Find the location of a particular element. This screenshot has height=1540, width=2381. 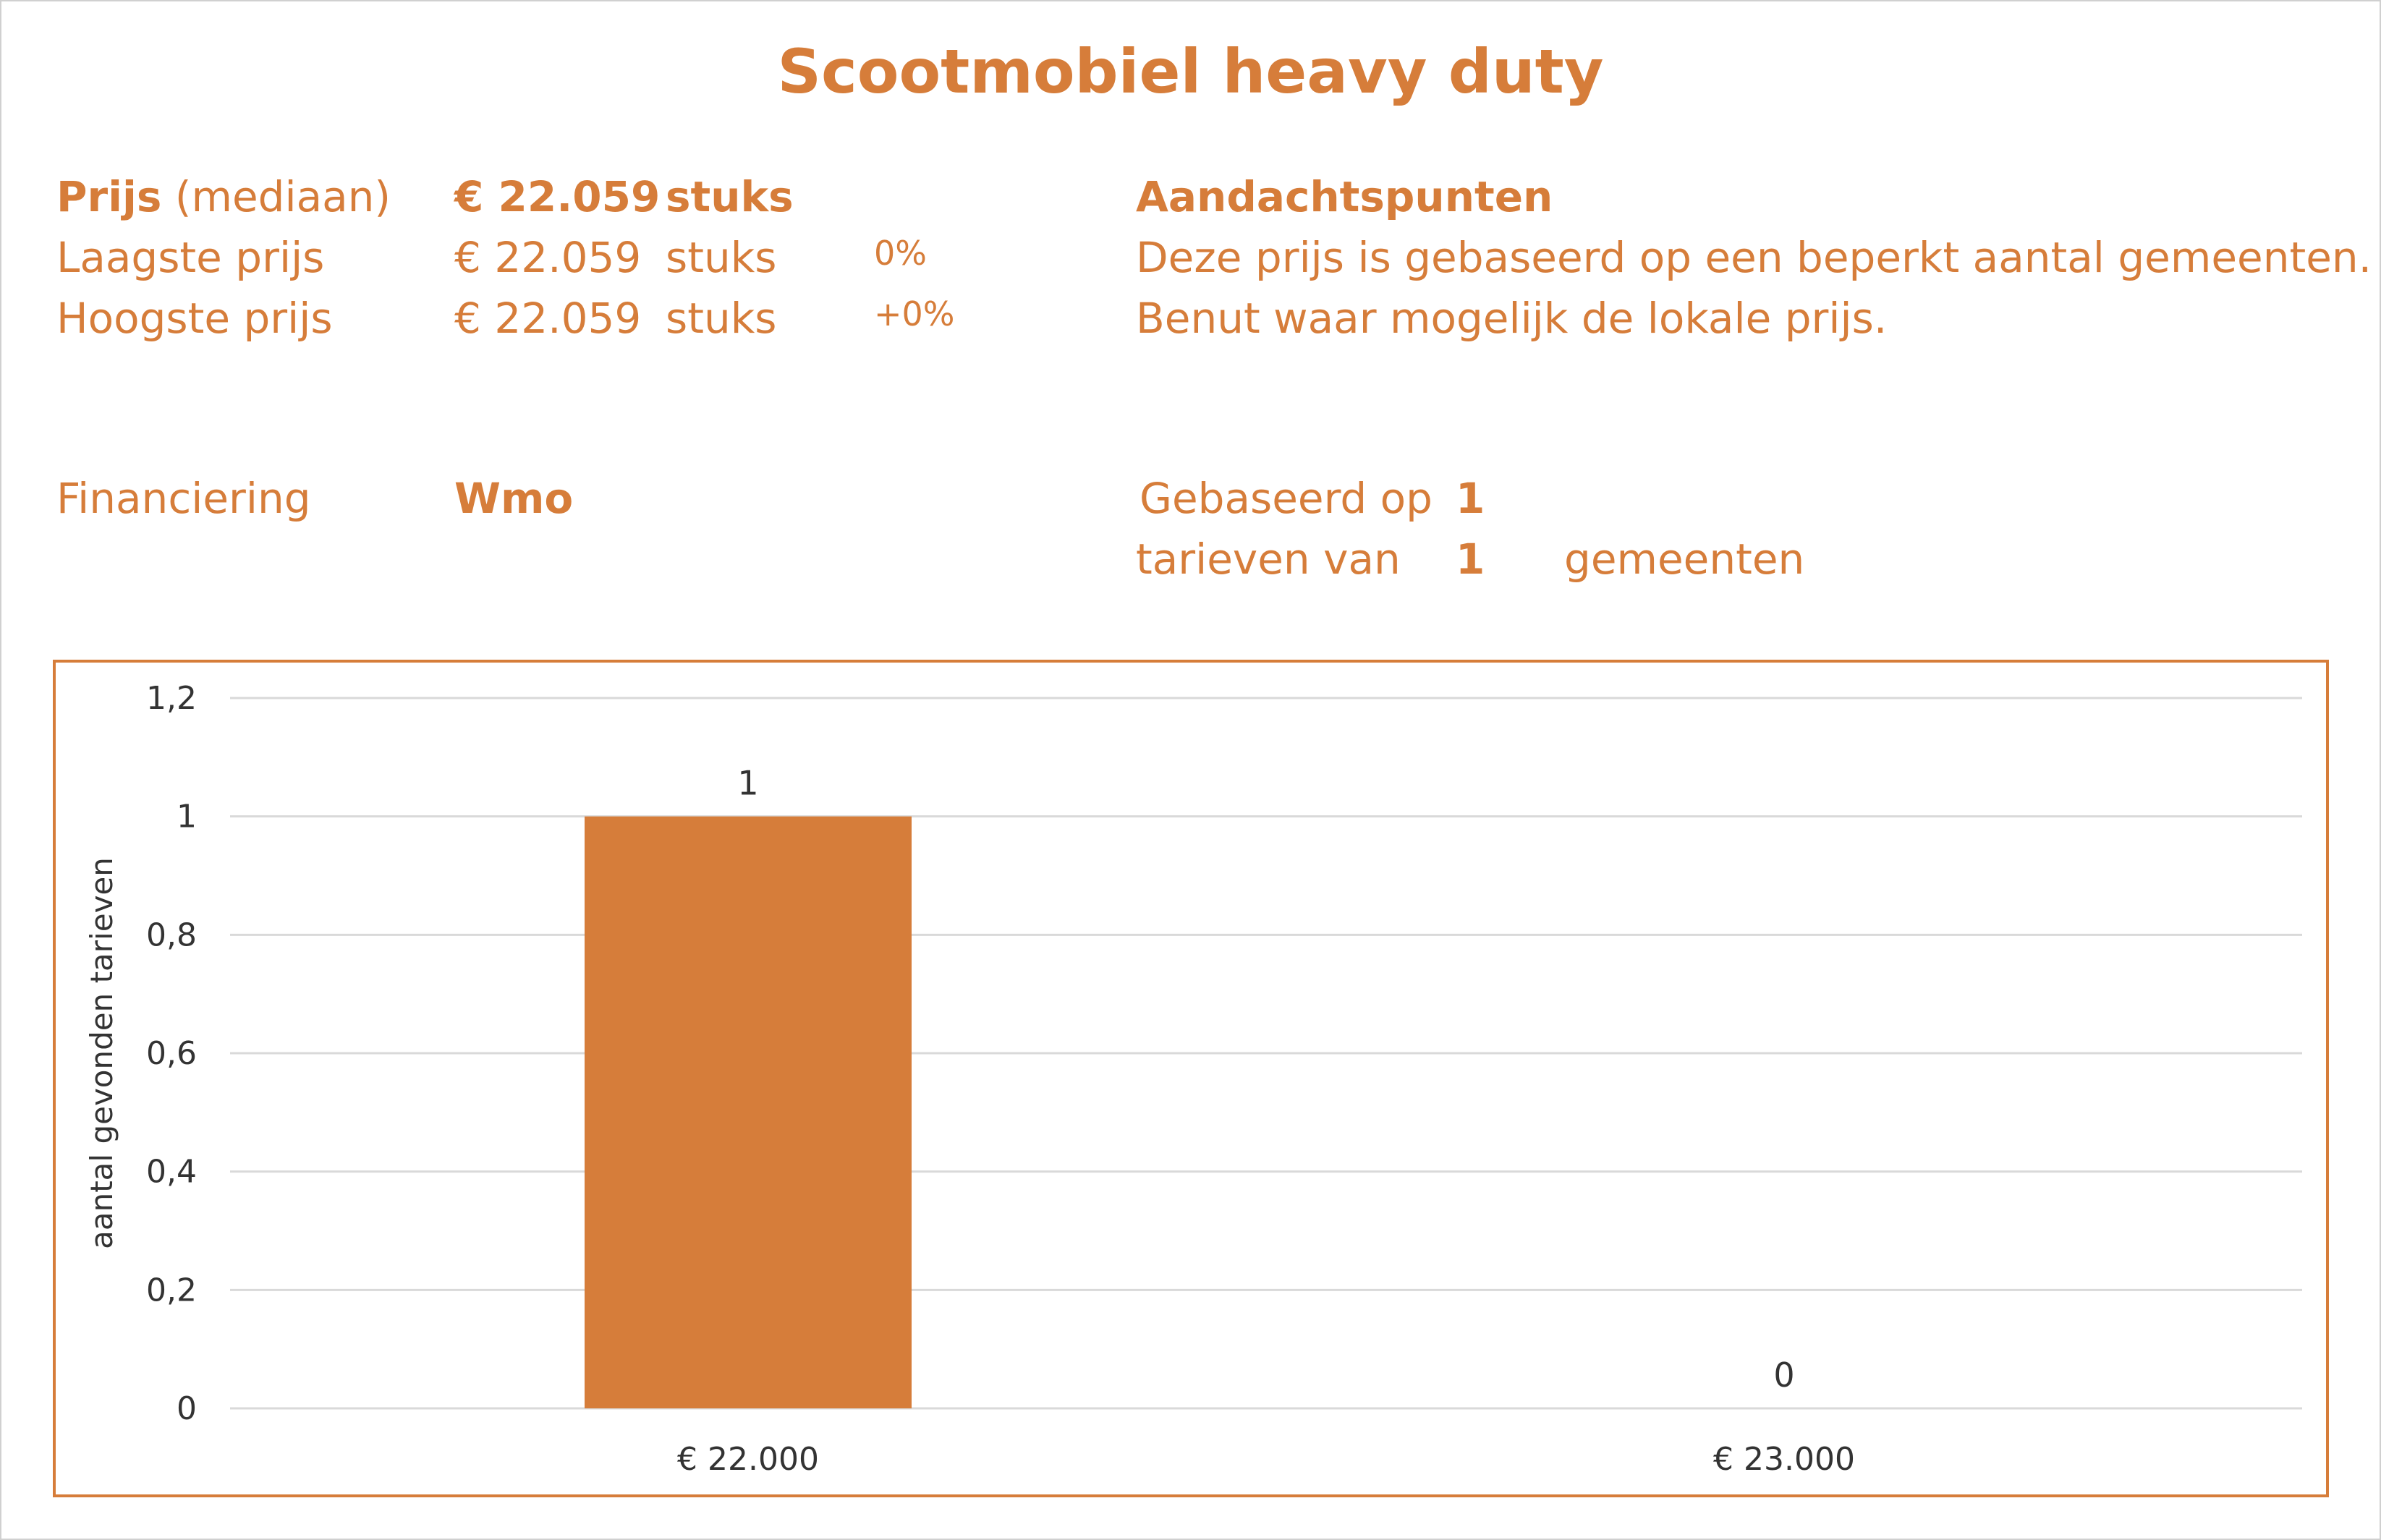

financing-value: Wmo is located at coordinates (514, 499).